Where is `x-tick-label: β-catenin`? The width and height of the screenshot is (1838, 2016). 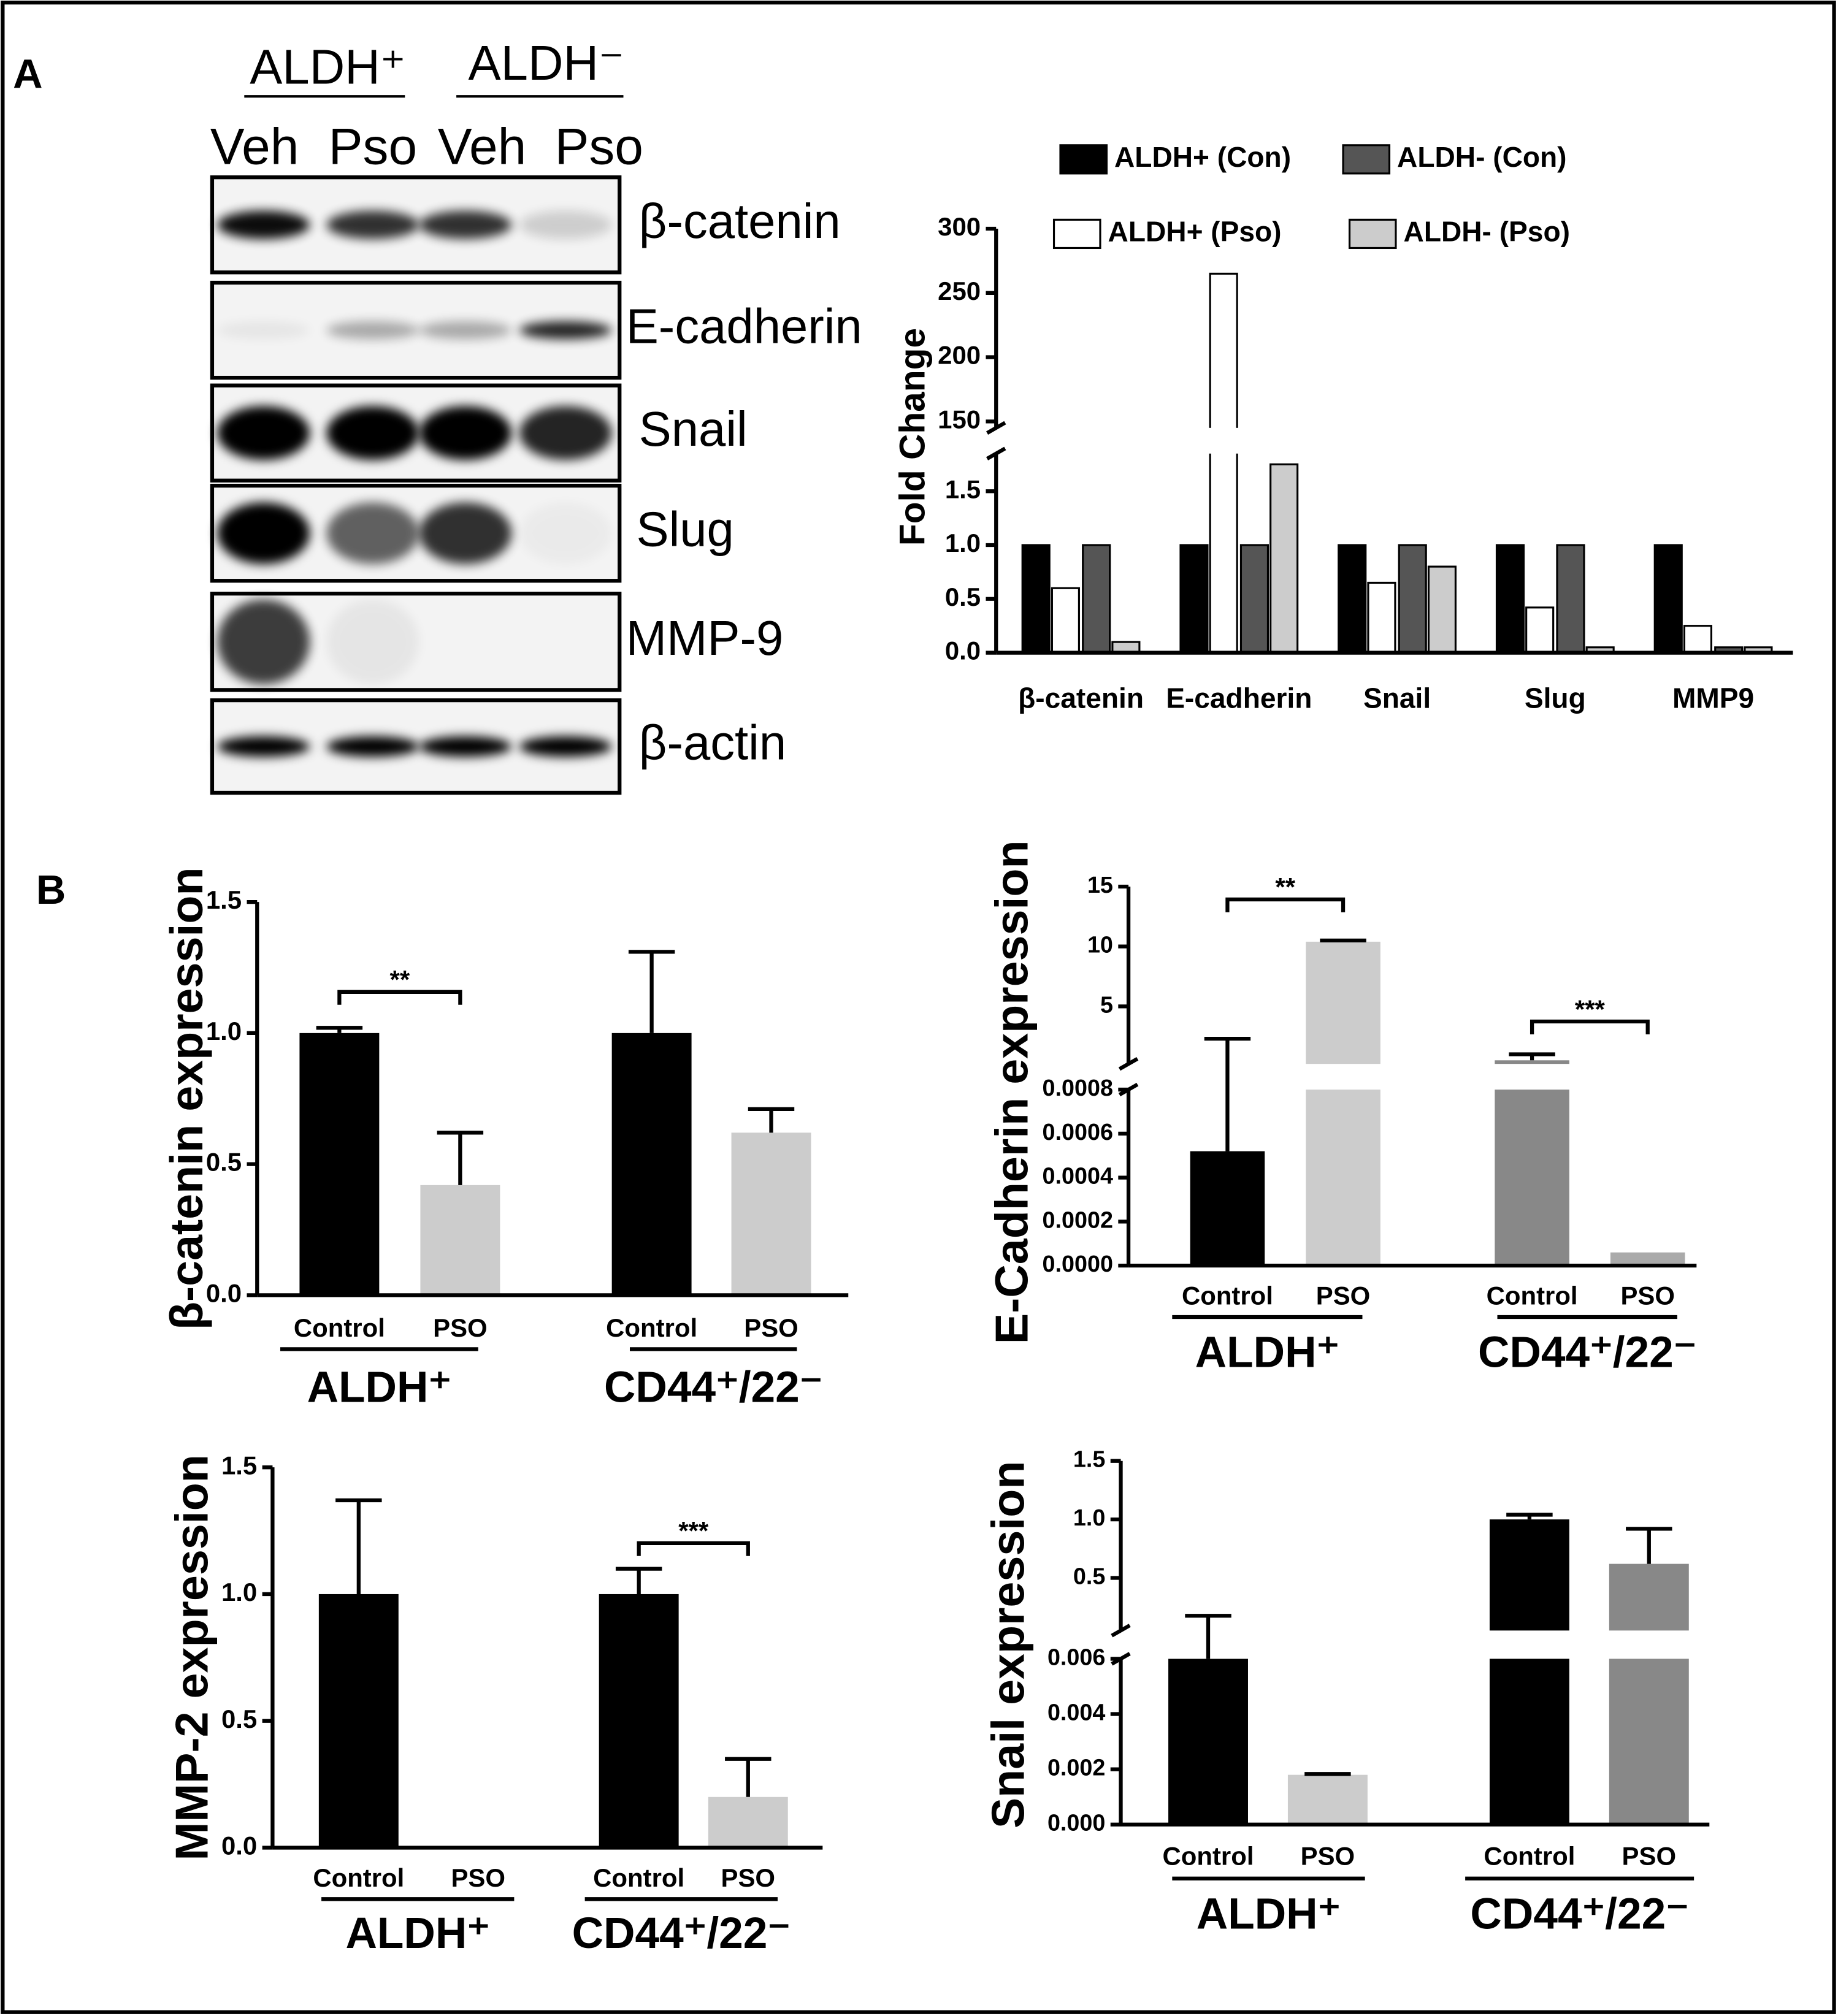 x-tick-label: β-catenin is located at coordinates (1081, 698).